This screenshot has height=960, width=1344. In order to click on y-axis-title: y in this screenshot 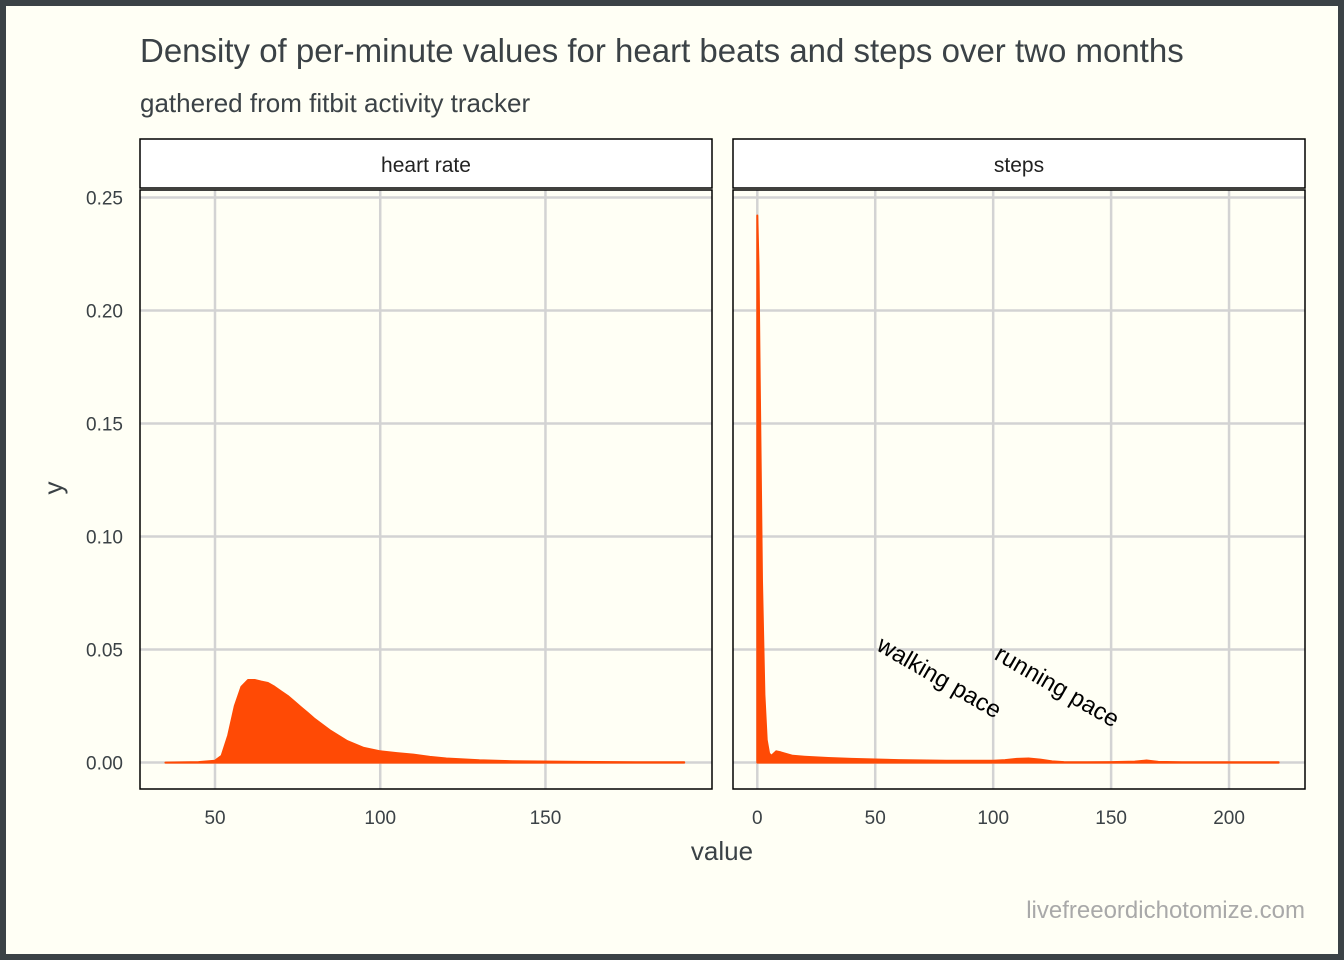, I will do `click(53, 488)`.